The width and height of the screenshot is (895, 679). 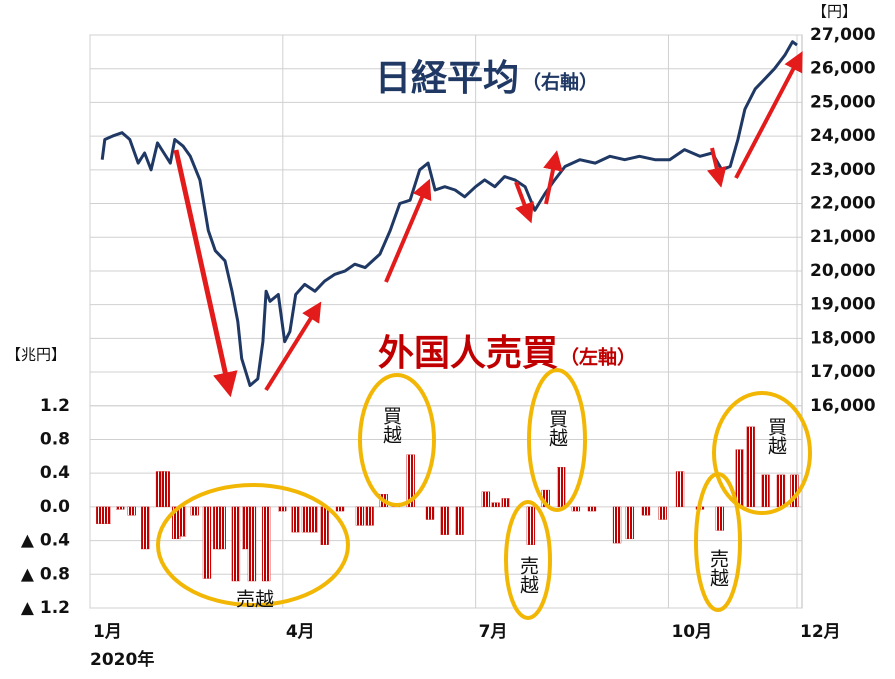 What do you see at coordinates (45, 541) in the screenshot?
I see `y-tick-label: ▲ 0.4` at bounding box center [45, 541].